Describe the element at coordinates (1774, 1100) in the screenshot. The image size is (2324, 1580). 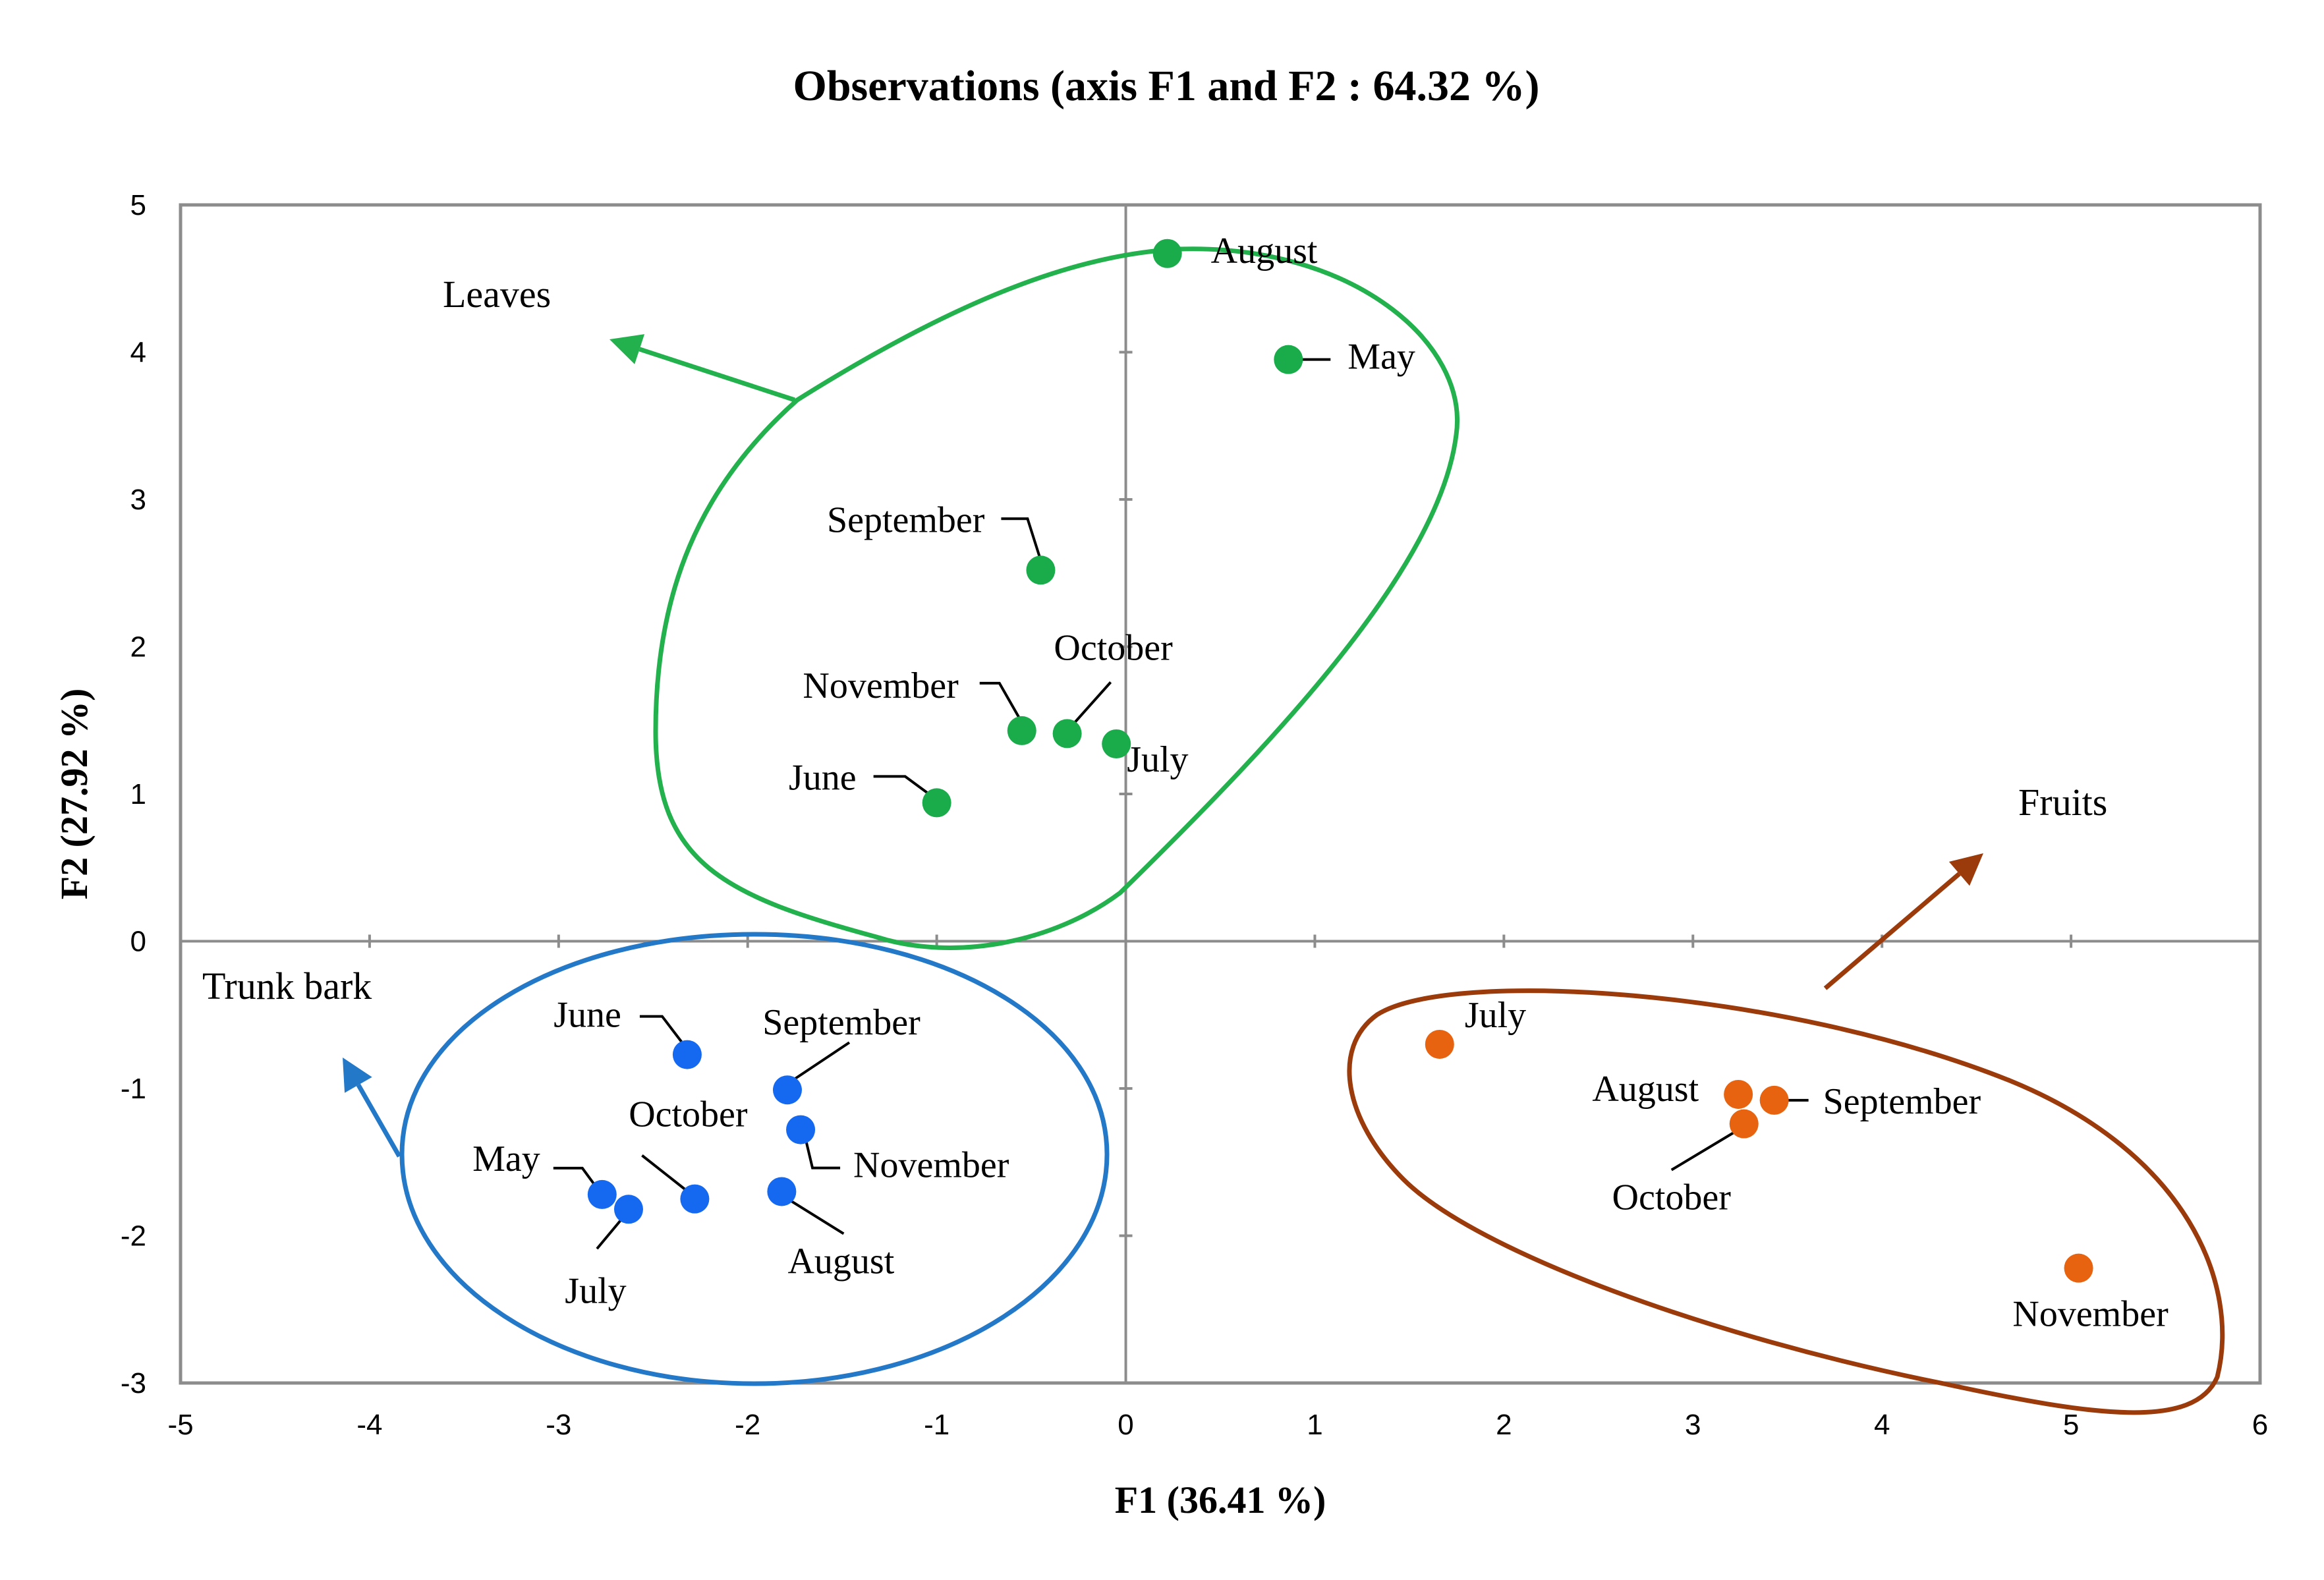
I see `fruits-point-september` at that location.